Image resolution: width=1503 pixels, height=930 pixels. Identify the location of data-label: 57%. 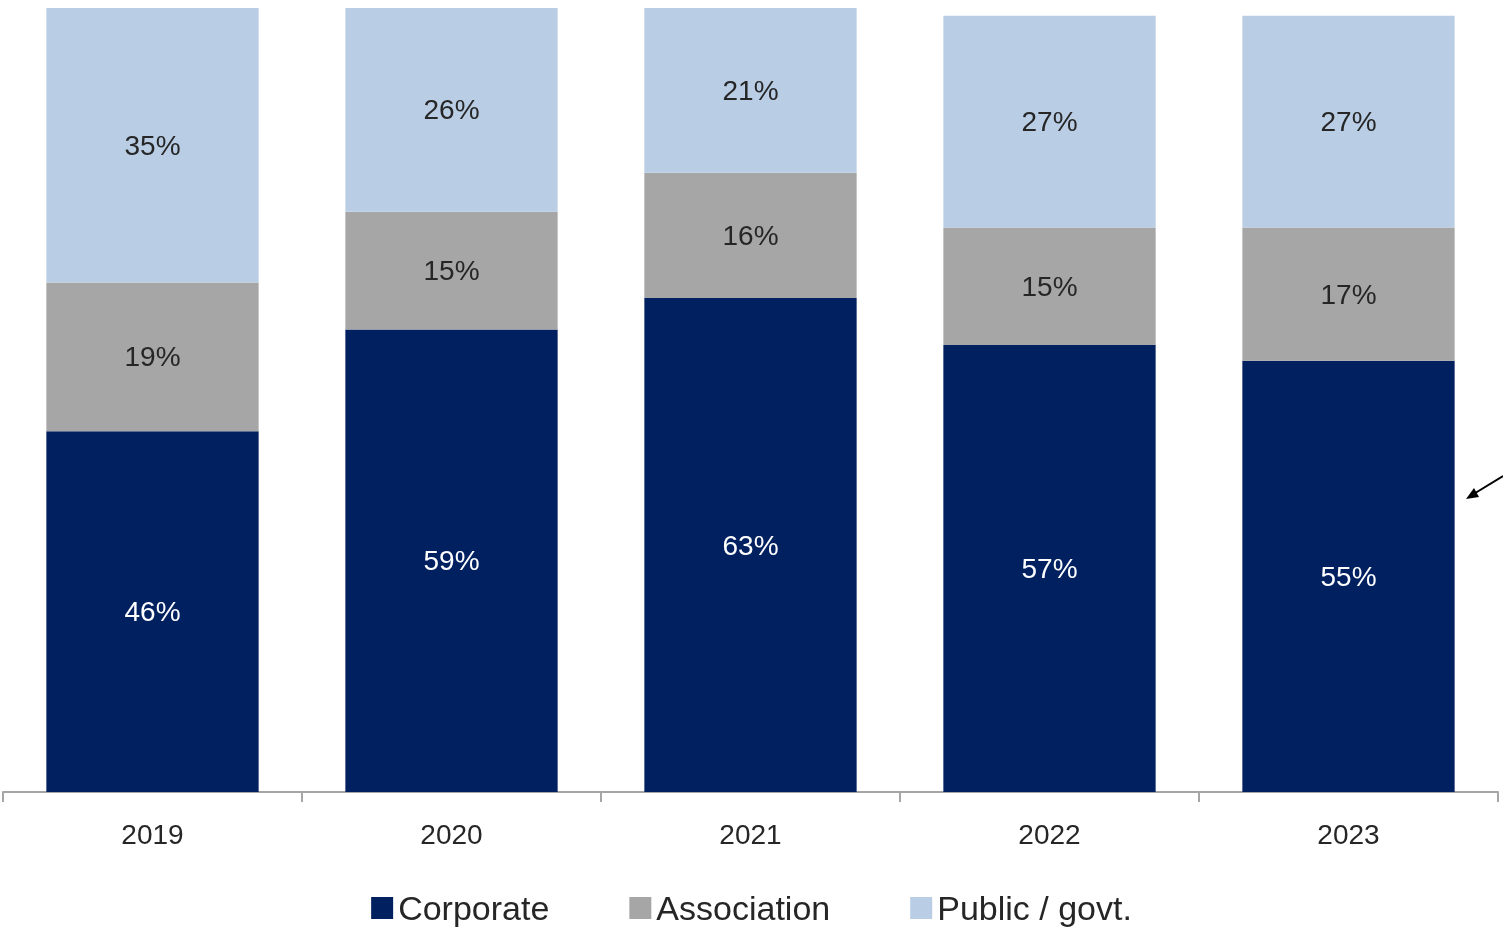
(1049, 569).